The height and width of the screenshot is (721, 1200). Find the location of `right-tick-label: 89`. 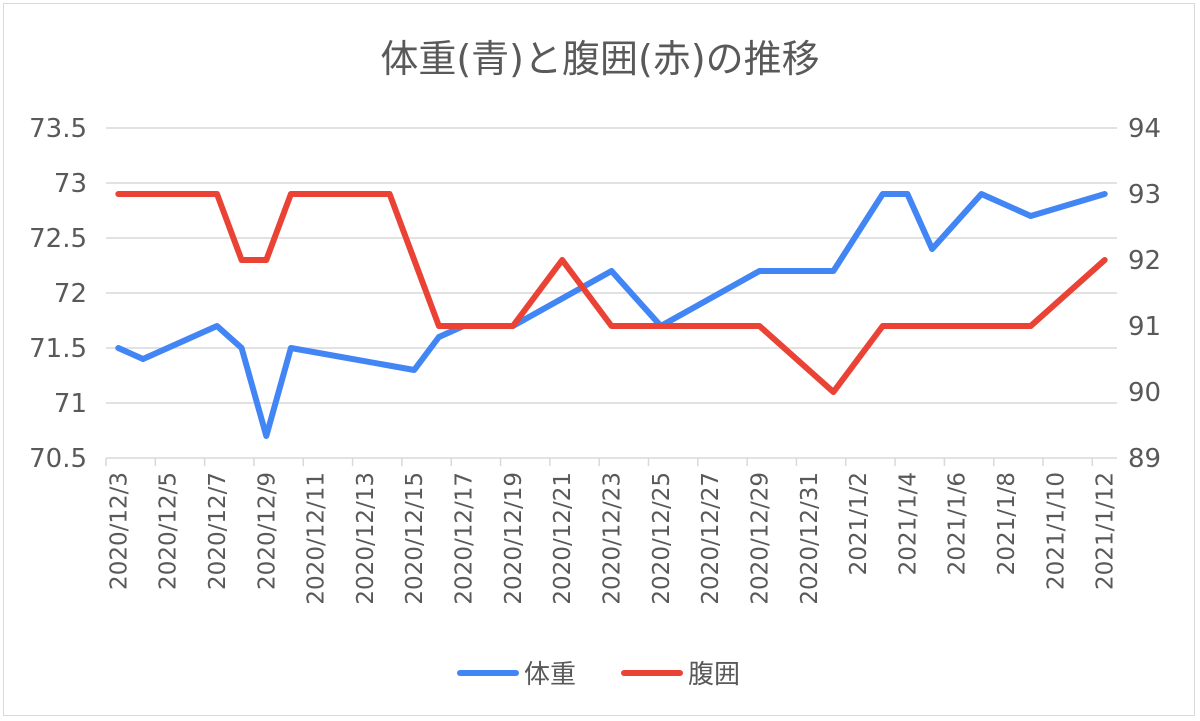

right-tick-label: 89 is located at coordinates (1144, 459).